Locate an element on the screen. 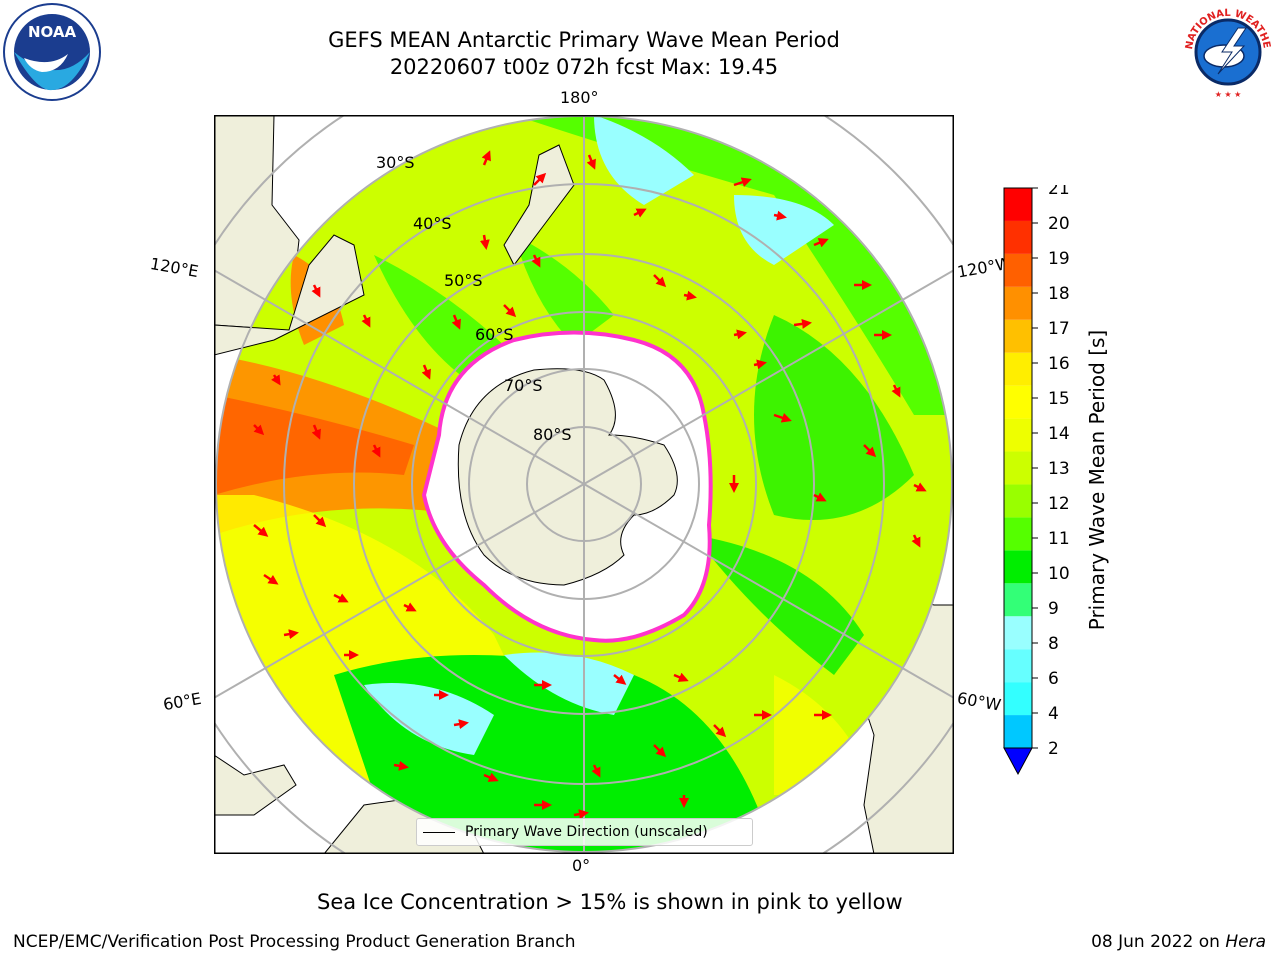 This screenshot has height=960, width=1280. colorbar-tick-label: 21 is located at coordinates (1059, 192).